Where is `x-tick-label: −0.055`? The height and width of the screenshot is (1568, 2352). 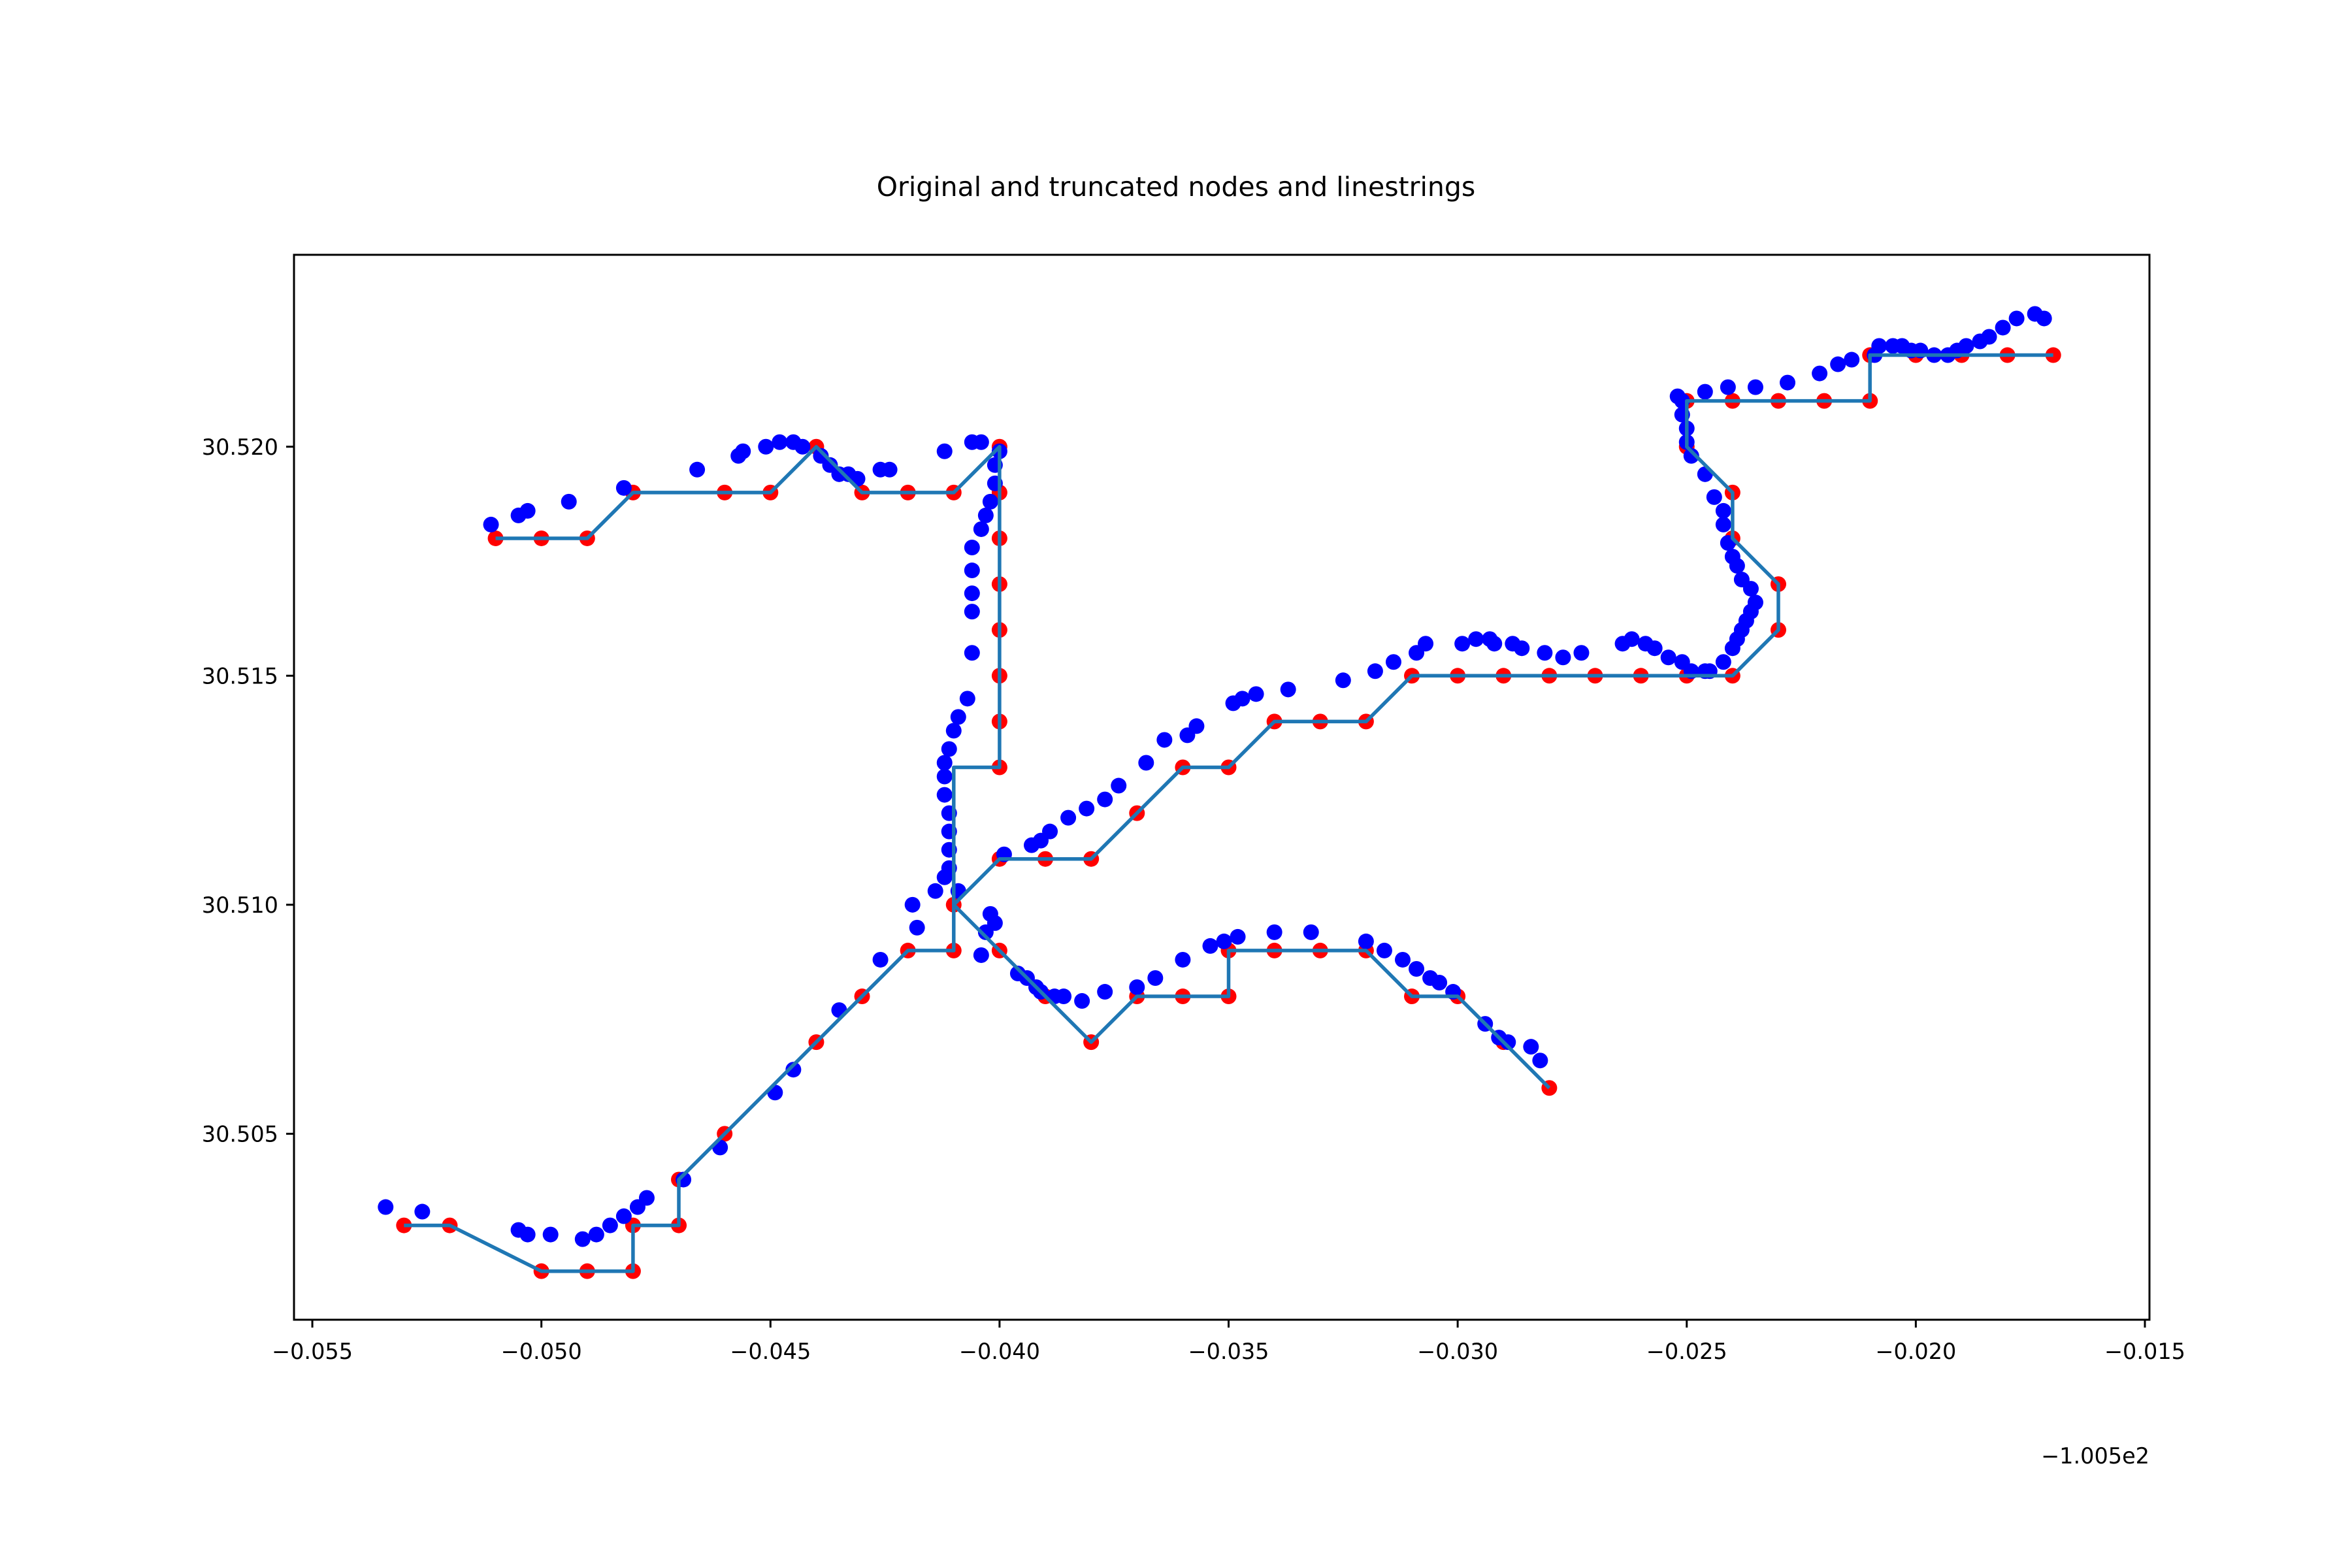 x-tick-label: −0.055 is located at coordinates (312, 1351).